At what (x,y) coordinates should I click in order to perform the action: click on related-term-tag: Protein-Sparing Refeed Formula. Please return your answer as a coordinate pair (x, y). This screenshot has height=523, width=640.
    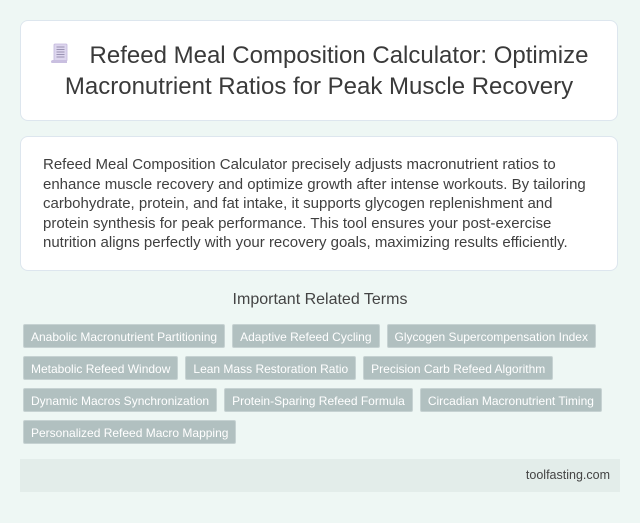
    Looking at the image, I should click on (318, 400).